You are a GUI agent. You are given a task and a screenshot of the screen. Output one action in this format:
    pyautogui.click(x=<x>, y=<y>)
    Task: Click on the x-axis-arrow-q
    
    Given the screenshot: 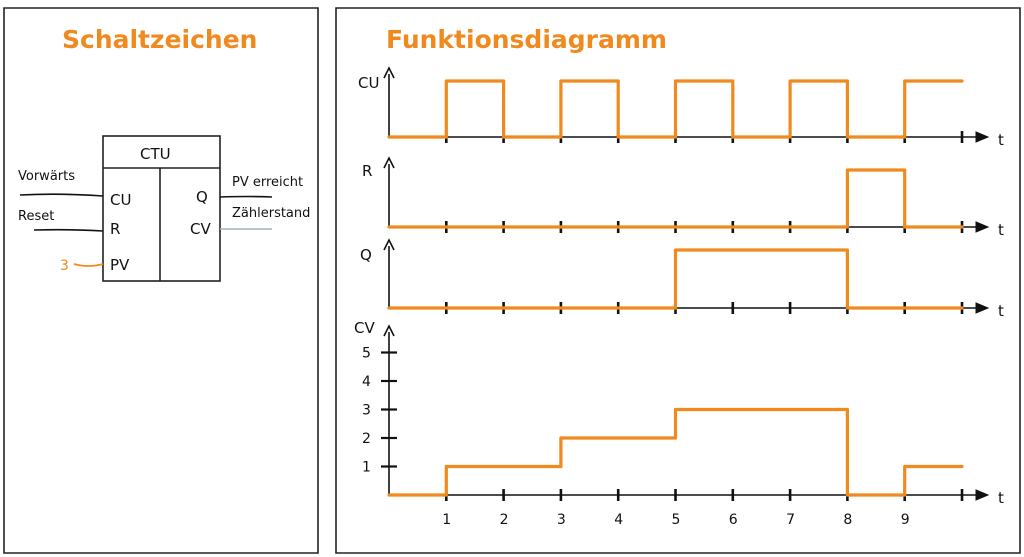 What is the action you would take?
    pyautogui.click(x=982, y=308)
    